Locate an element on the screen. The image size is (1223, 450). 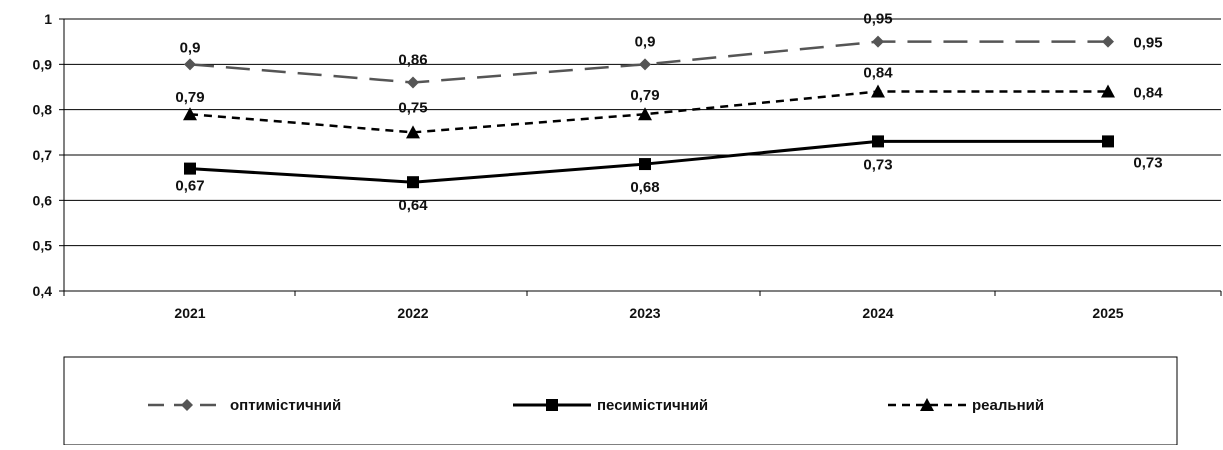
y-tick-label: 0,6 is located at coordinates (43, 200).